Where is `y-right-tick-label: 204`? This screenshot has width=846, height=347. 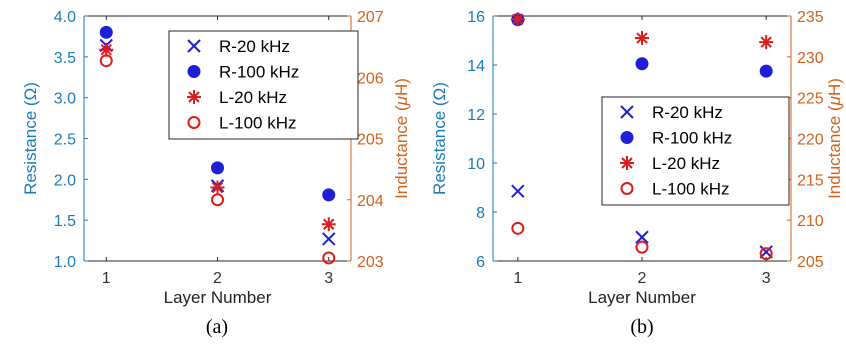 y-right-tick-label: 204 is located at coordinates (370, 201).